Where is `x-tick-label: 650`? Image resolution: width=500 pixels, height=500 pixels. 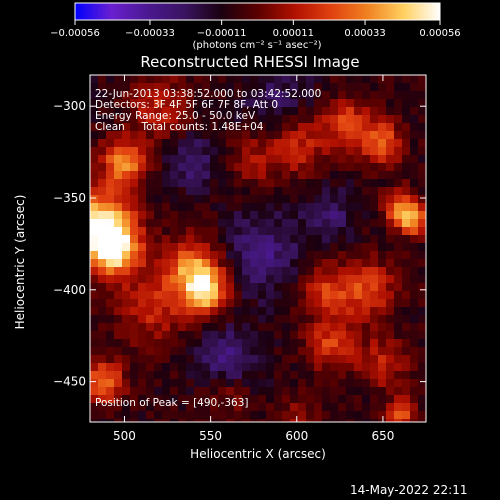
x-tick-label: 650 is located at coordinates (382, 436).